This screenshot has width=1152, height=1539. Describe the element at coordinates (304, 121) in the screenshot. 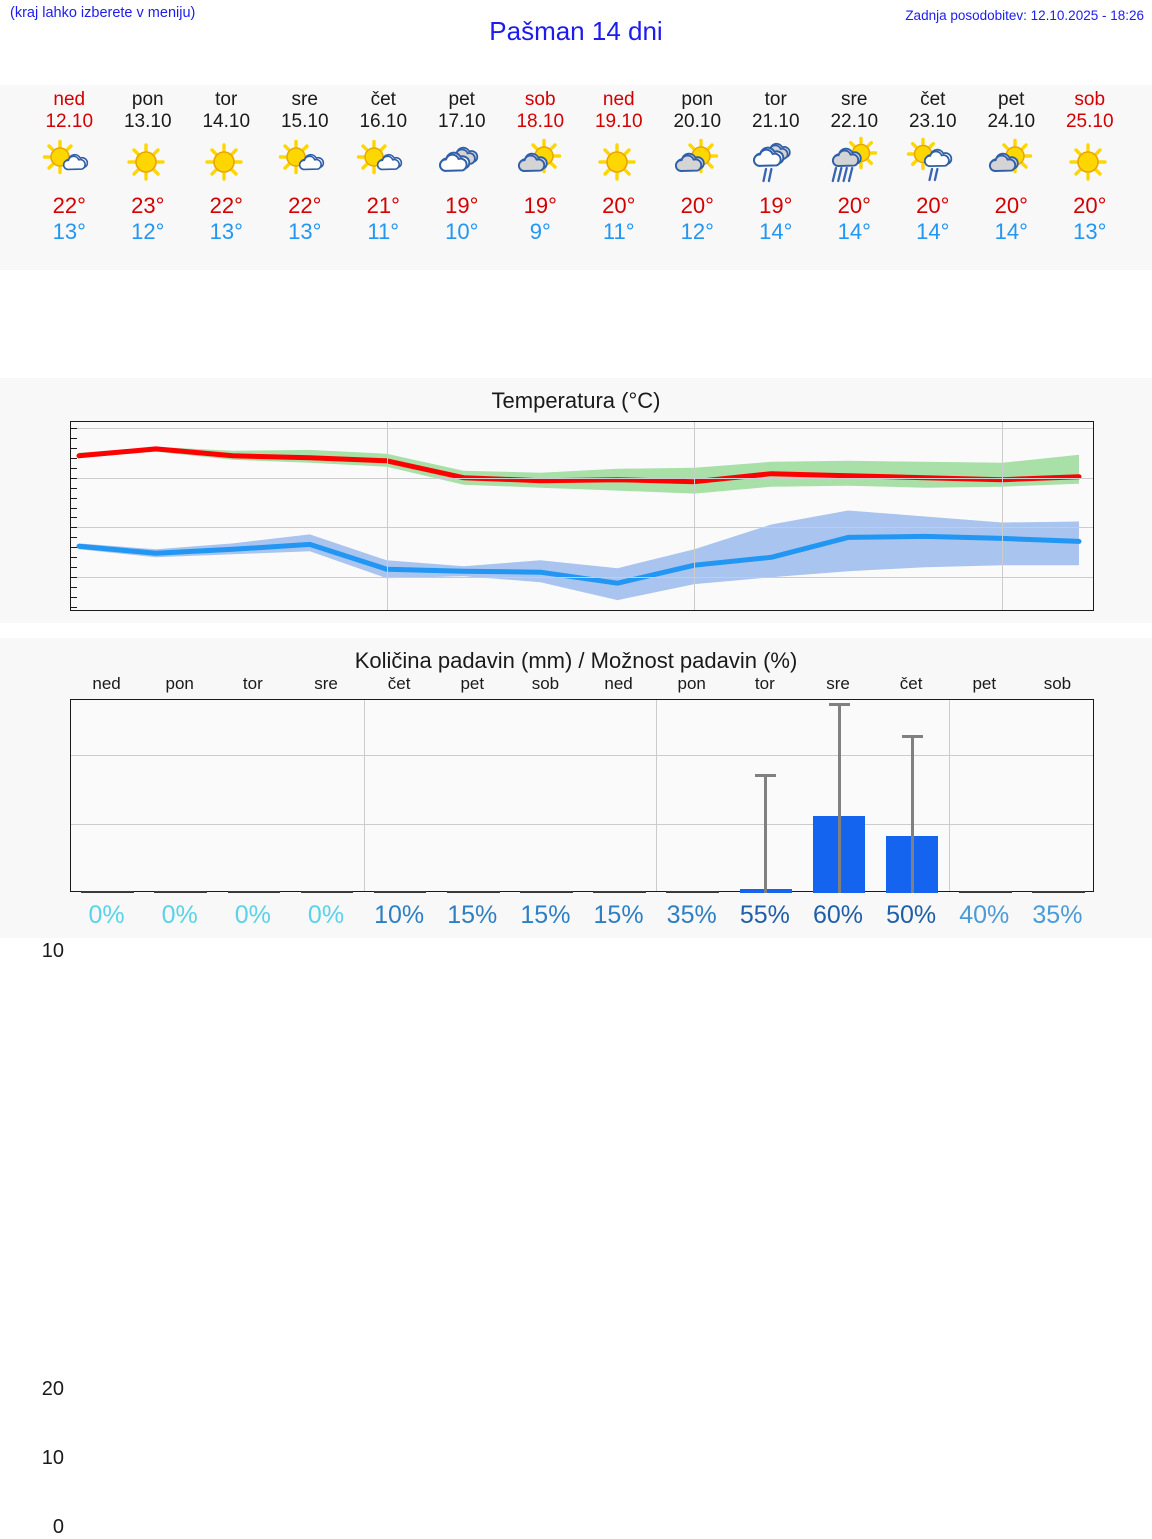

I see `day-date: 15.10` at that location.